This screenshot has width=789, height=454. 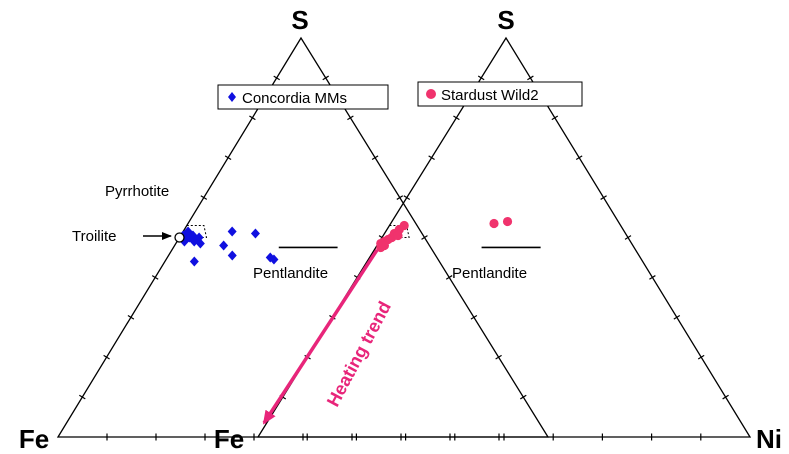 What do you see at coordinates (489, 273) in the screenshot?
I see `pentlandite-label-right: Pentlandite` at bounding box center [489, 273].